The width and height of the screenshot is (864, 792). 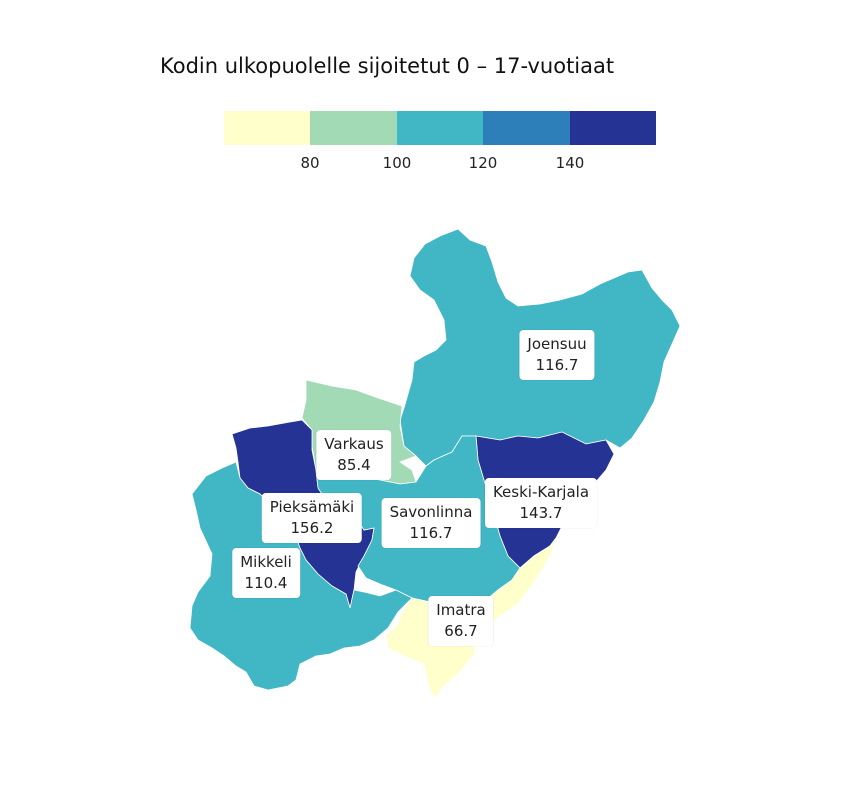 What do you see at coordinates (431, 512) in the screenshot?
I see `label-savonlinna-name: Savonlinna` at bounding box center [431, 512].